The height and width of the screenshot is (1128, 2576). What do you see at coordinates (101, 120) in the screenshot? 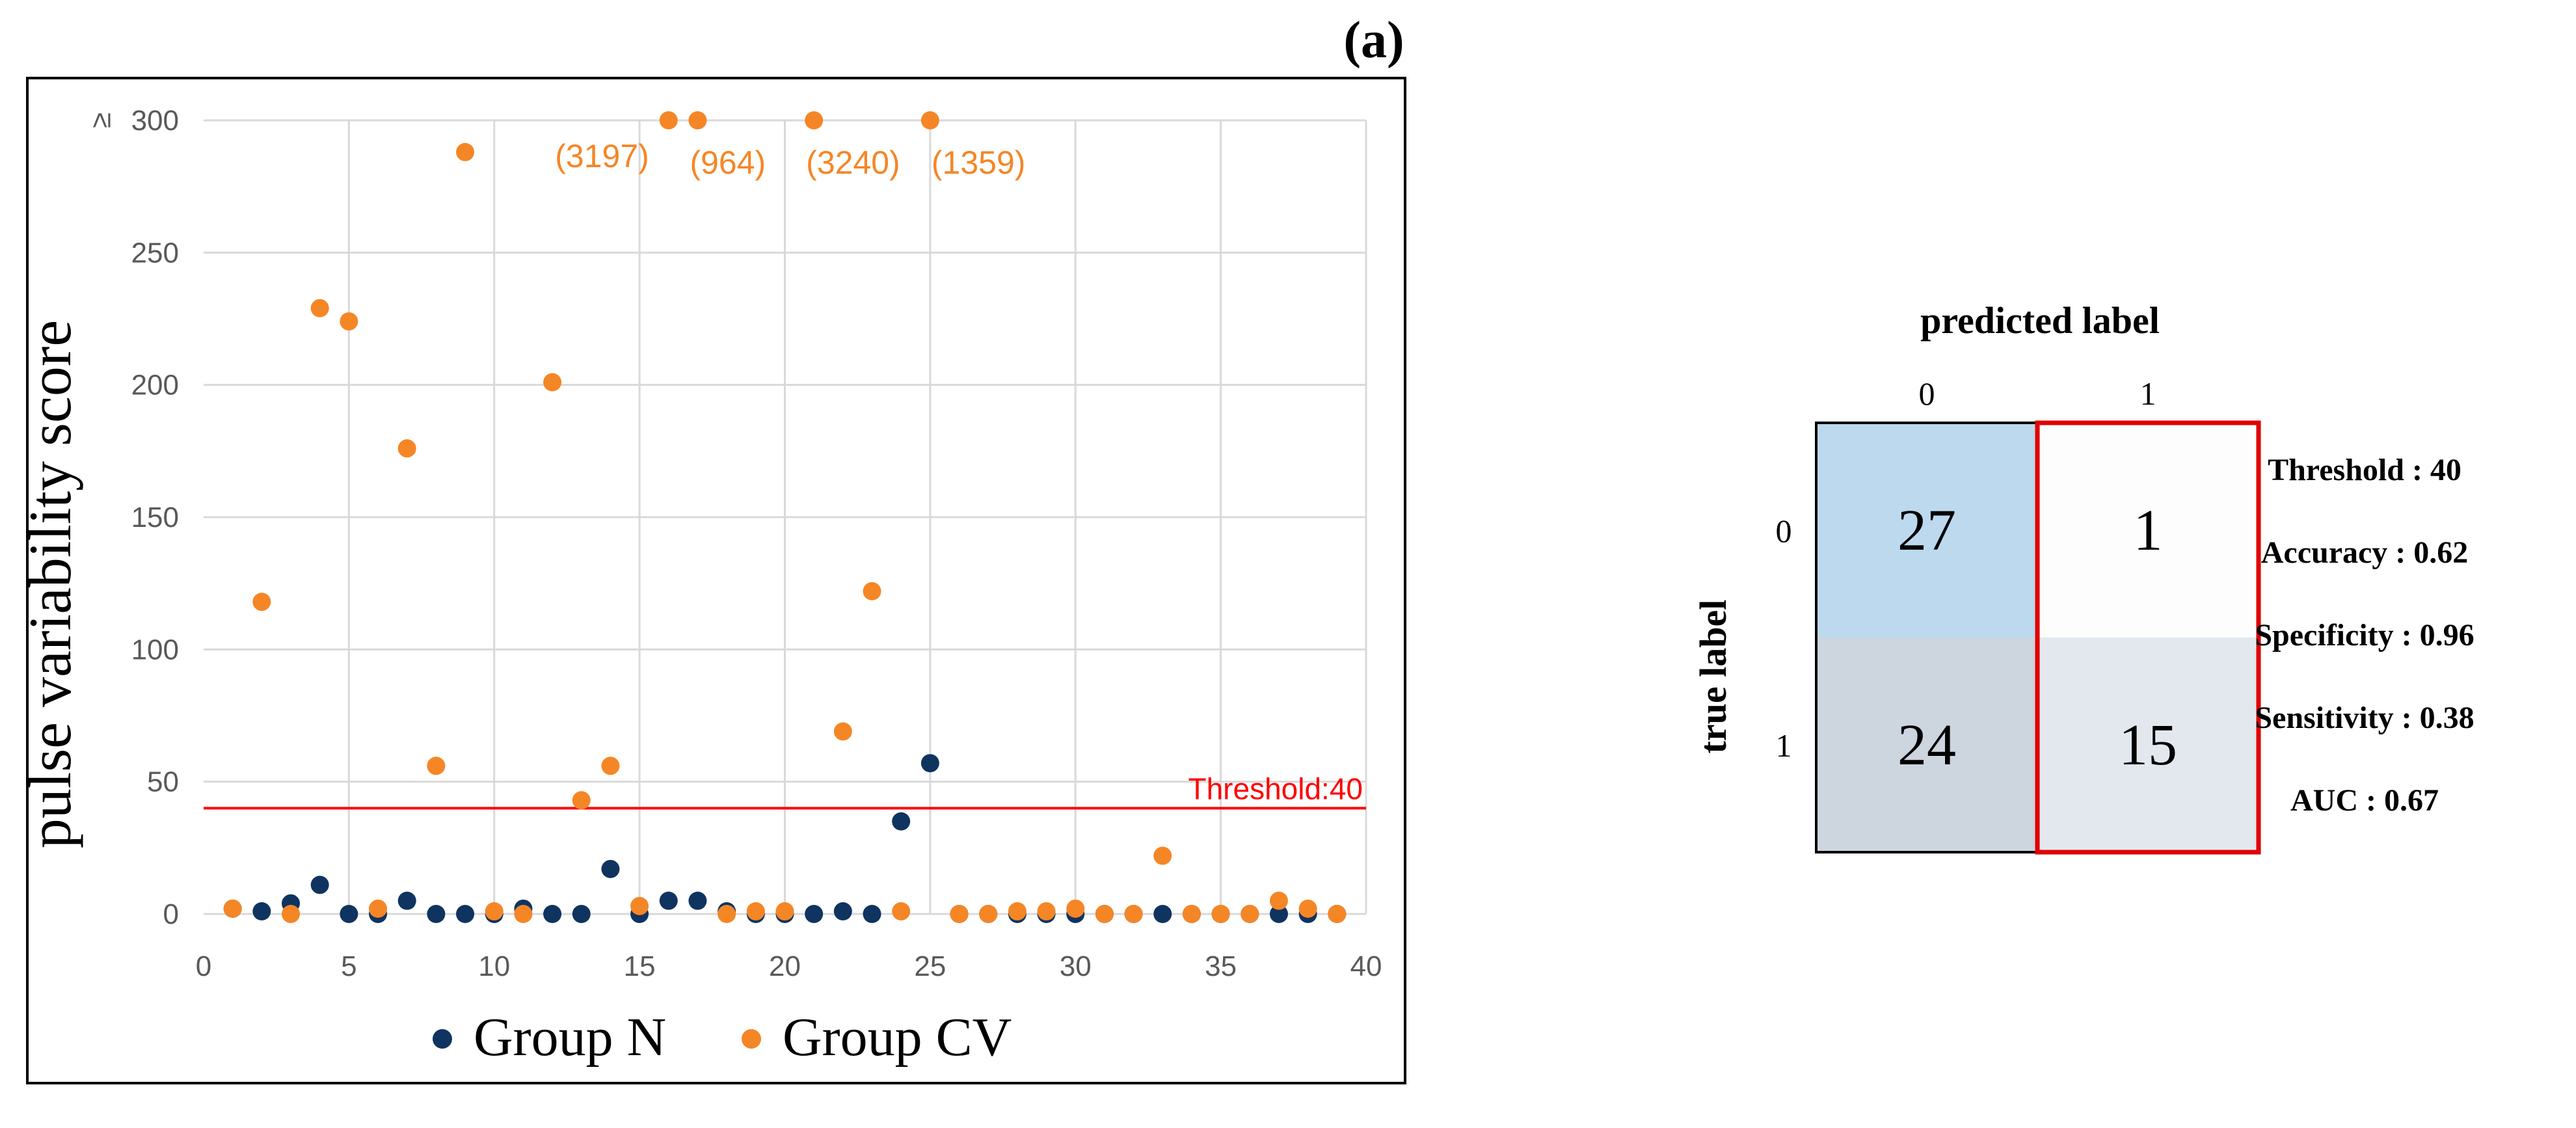
I see `y-tick-ge-symbol: ≥` at bounding box center [101, 120].